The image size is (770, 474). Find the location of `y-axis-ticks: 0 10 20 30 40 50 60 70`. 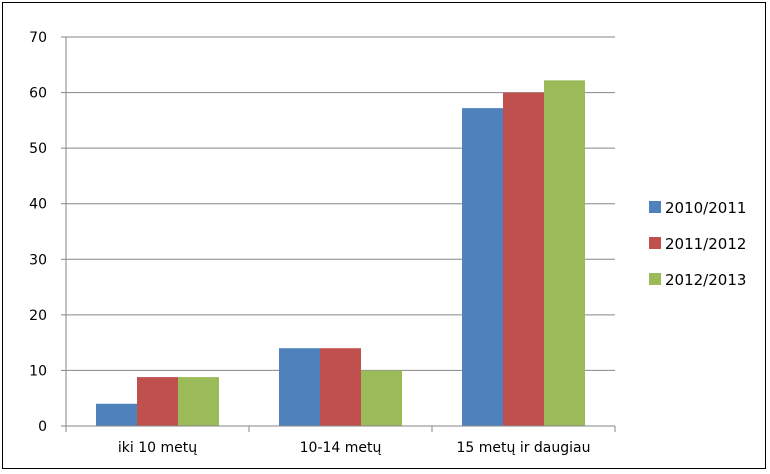

y-axis-ticks: 0 10 20 30 40 50 60 70 is located at coordinates (47, 232).